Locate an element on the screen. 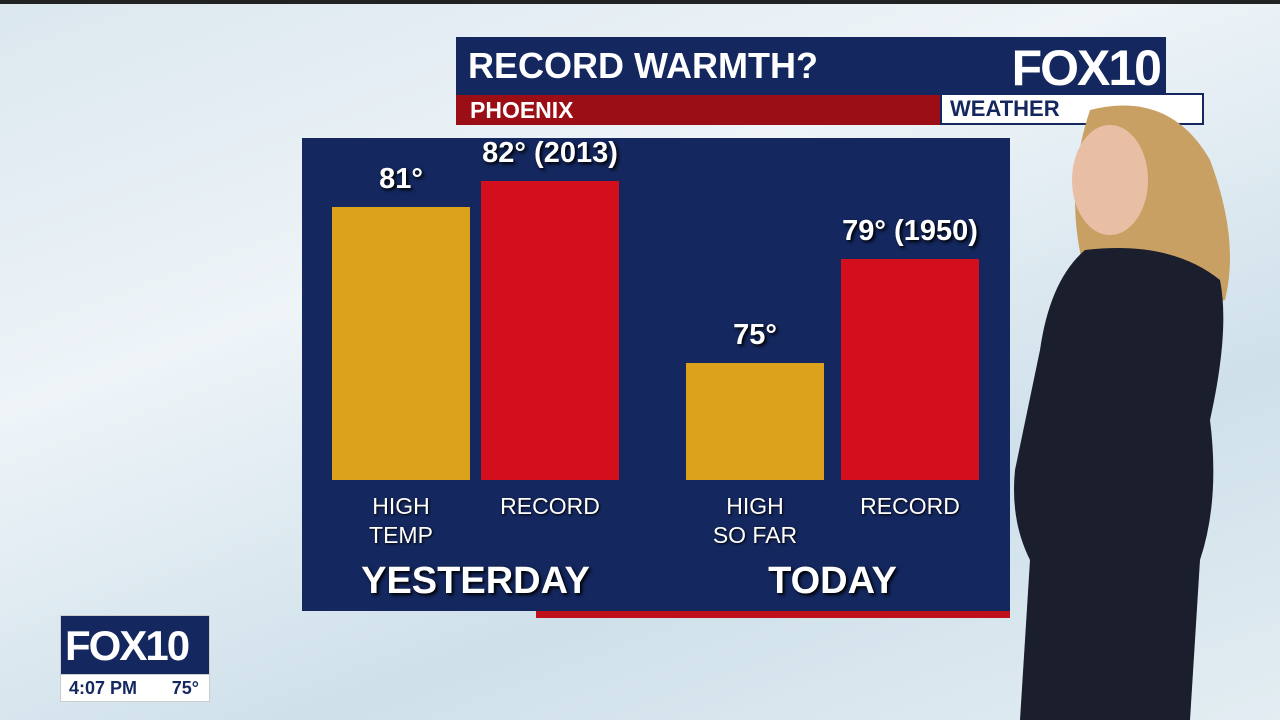 Image resolution: width=1280 pixels, height=720 pixels. logo-sub: WEATHER is located at coordinates (1005, 108).